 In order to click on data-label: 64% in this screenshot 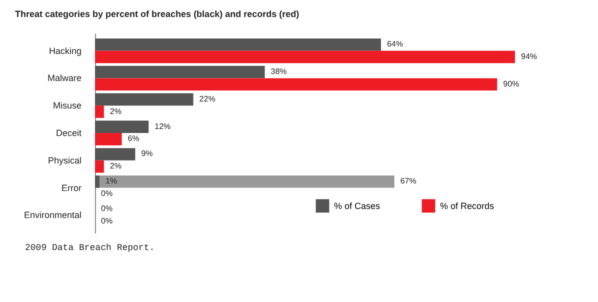, I will do `click(394, 44)`.